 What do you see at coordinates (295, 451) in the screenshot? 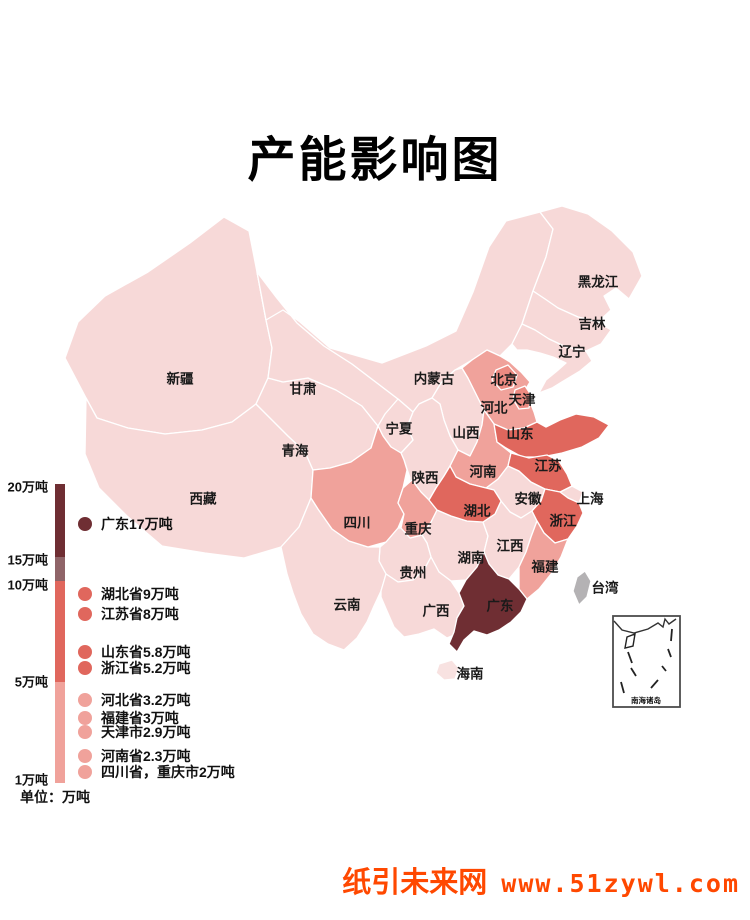
I see `region-label-qinghai: 青海` at bounding box center [295, 451].